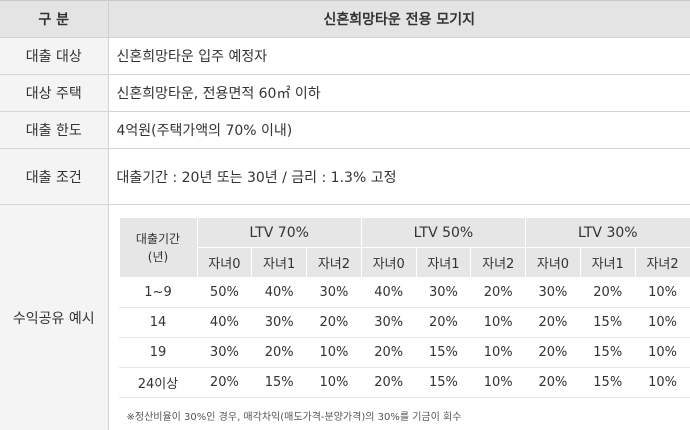 The height and width of the screenshot is (430, 690). I want to click on row-target-housing: 대상 주택 신혼희망타운, 전용면적 60㎡ 이하, so click(345, 93).